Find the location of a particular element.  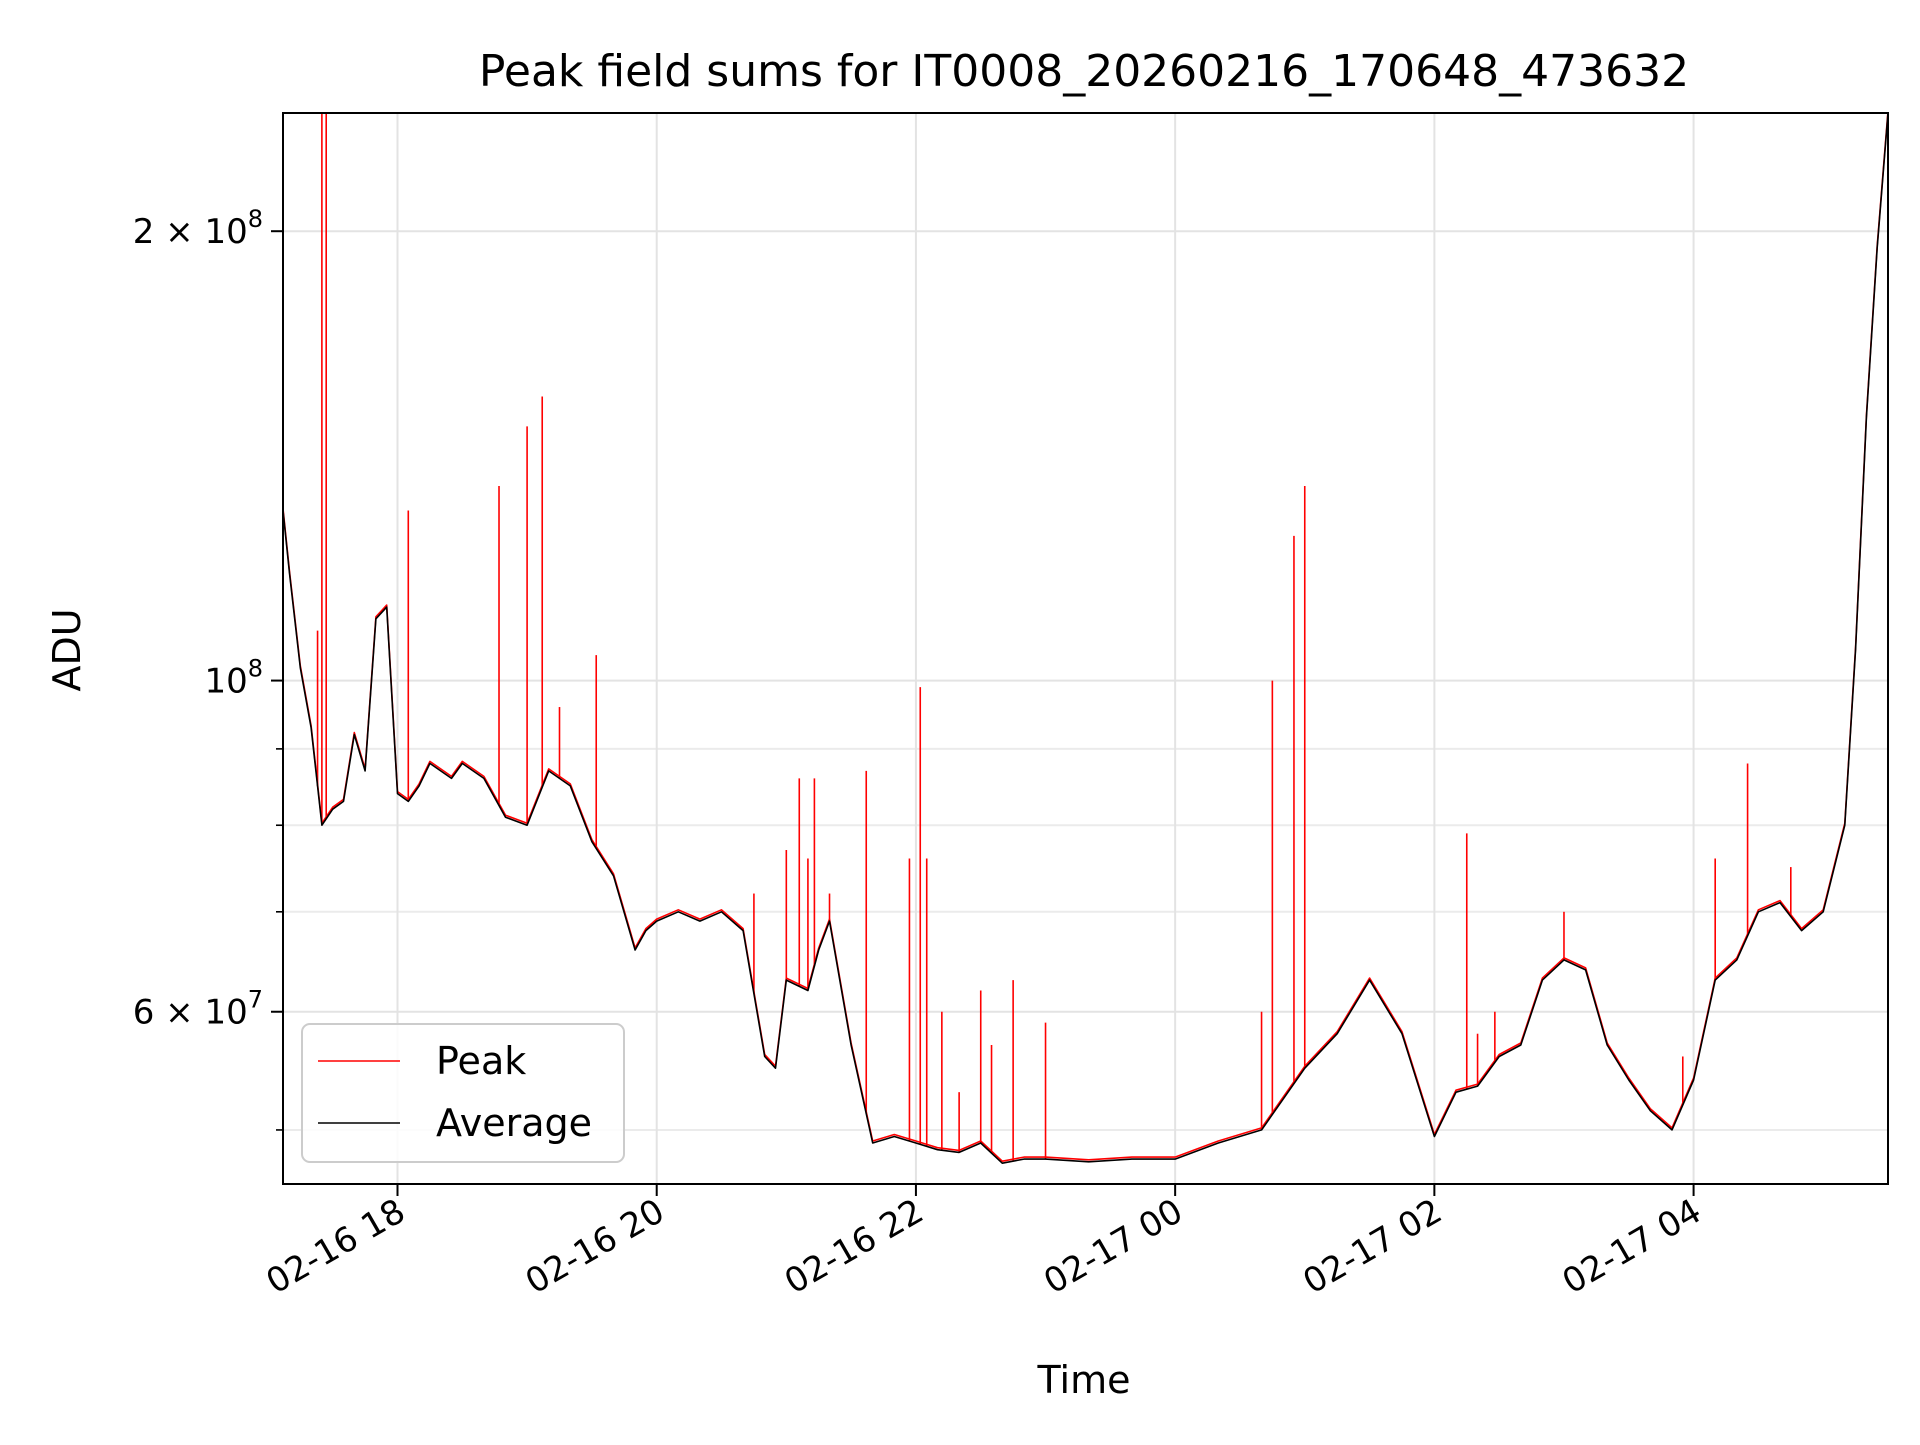

y-axis-label: ADU is located at coordinates (67, 649).